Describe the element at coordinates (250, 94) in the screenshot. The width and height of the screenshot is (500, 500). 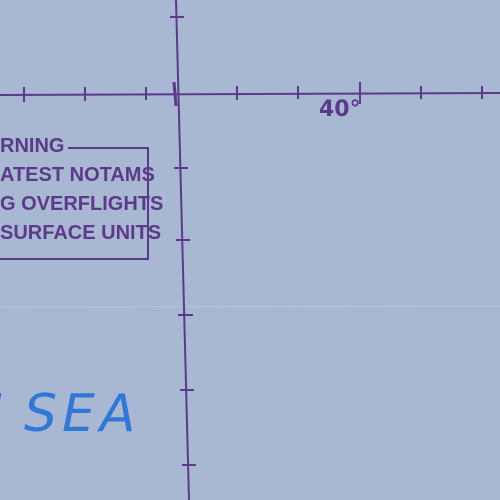
I see `parallel-line` at that location.